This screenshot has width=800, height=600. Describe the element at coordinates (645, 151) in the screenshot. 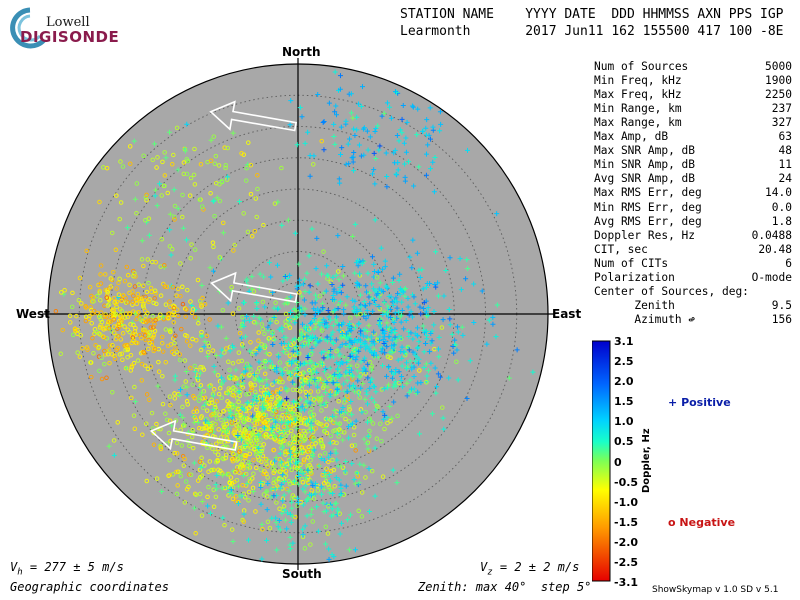

I see `stat-label: Max SNR Amp, dB` at that location.